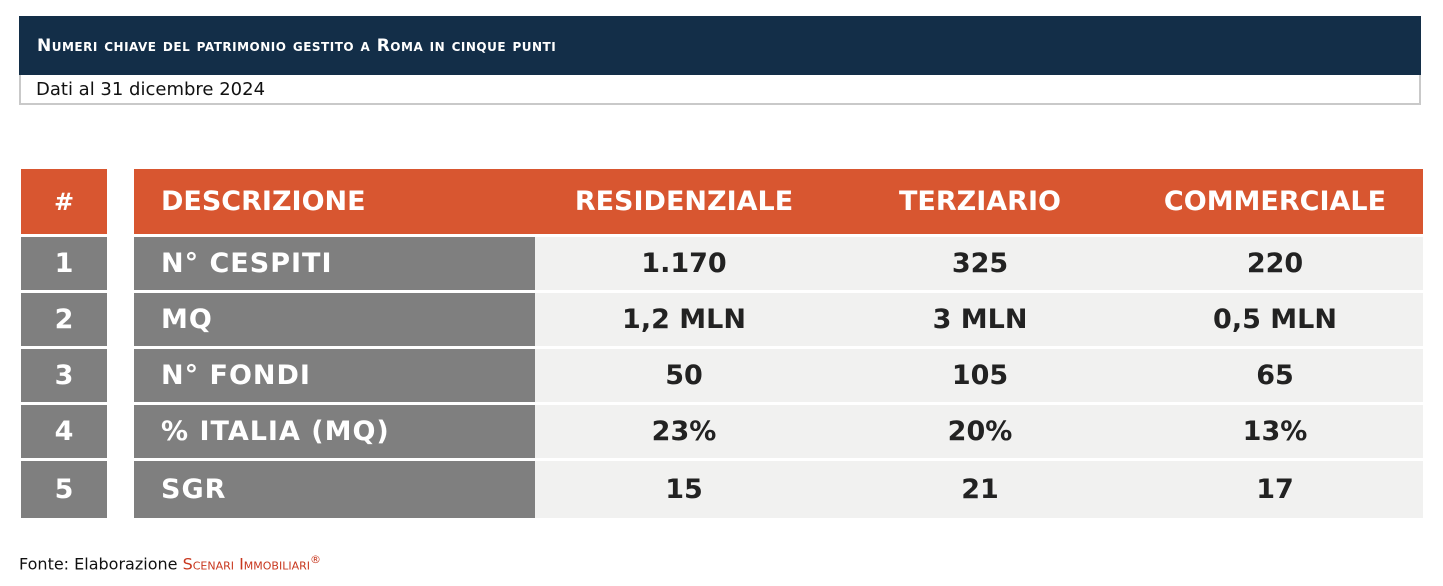 Image resolution: width=1443 pixels, height=586 pixels. What do you see at coordinates (720, 90) in the screenshot?
I see `subtitle-bar: Dati al 31 dicembre 2024` at bounding box center [720, 90].